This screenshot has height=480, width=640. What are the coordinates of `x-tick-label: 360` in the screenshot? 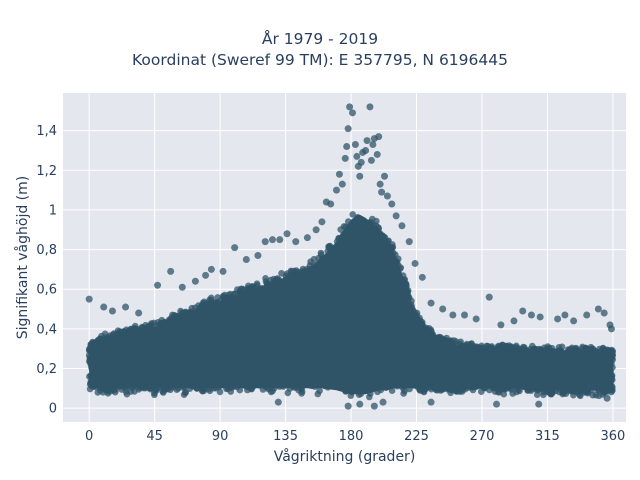 It's located at (612, 436).